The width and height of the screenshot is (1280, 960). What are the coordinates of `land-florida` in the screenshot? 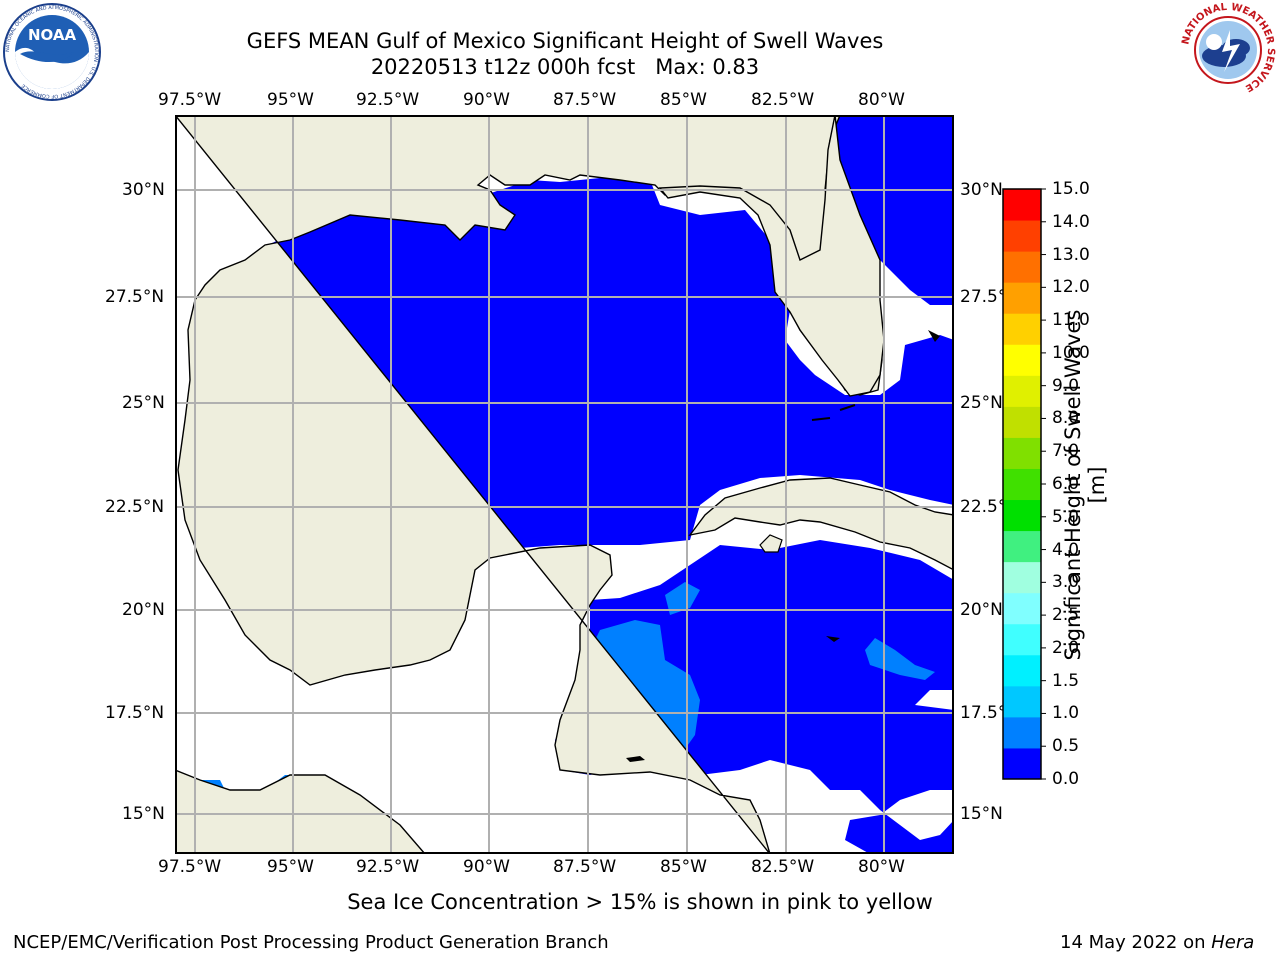 It's located at (771, 256).